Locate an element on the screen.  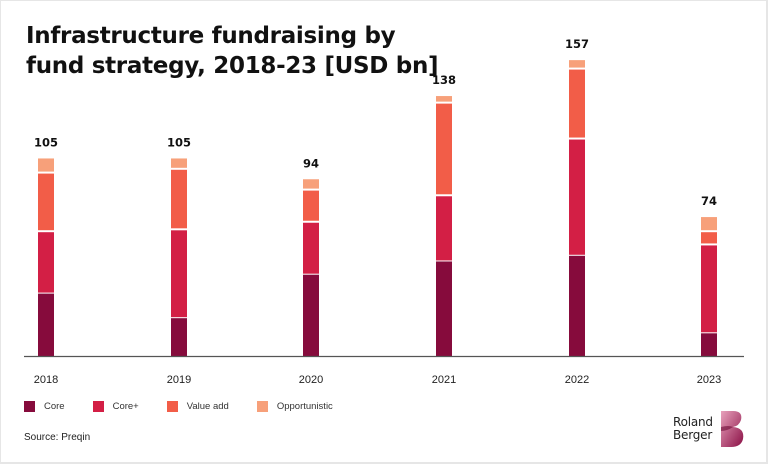
bar-value-add-2018 is located at coordinates (46, 202).